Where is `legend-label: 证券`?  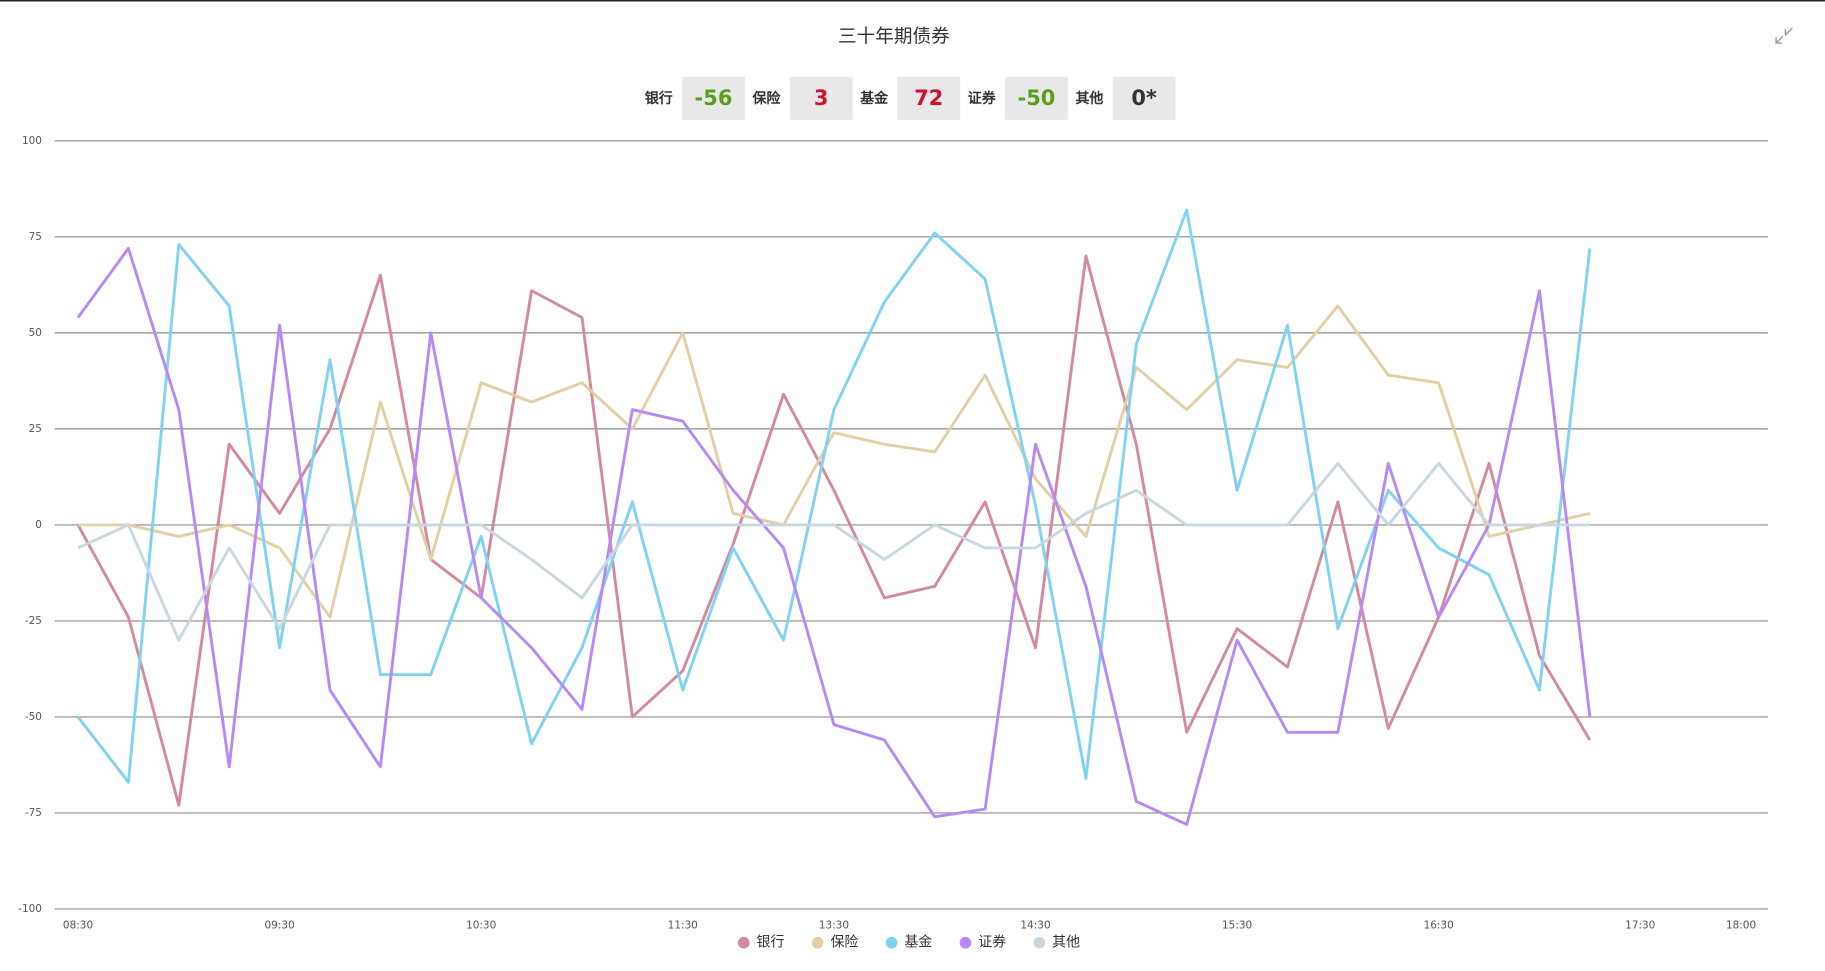
legend-label: 证券 is located at coordinates (992, 943).